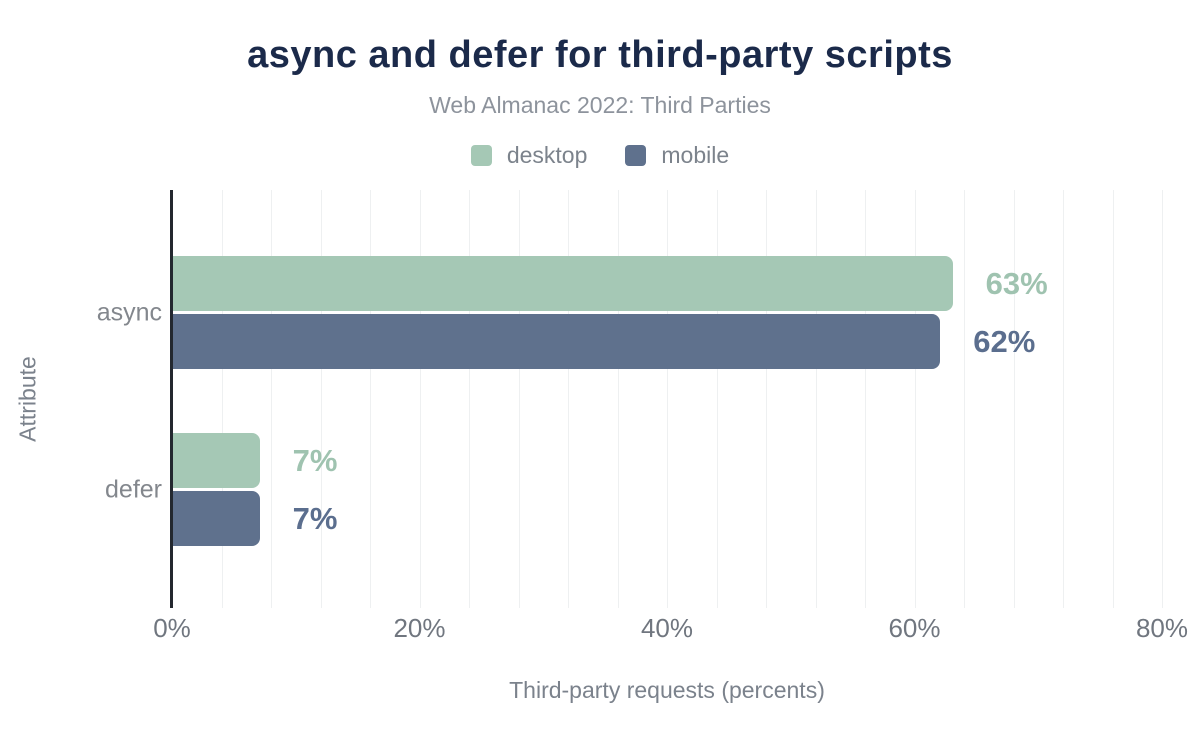  I want to click on chart-subtitle: Web Almanac 2022: Third Parties, so click(600, 105).